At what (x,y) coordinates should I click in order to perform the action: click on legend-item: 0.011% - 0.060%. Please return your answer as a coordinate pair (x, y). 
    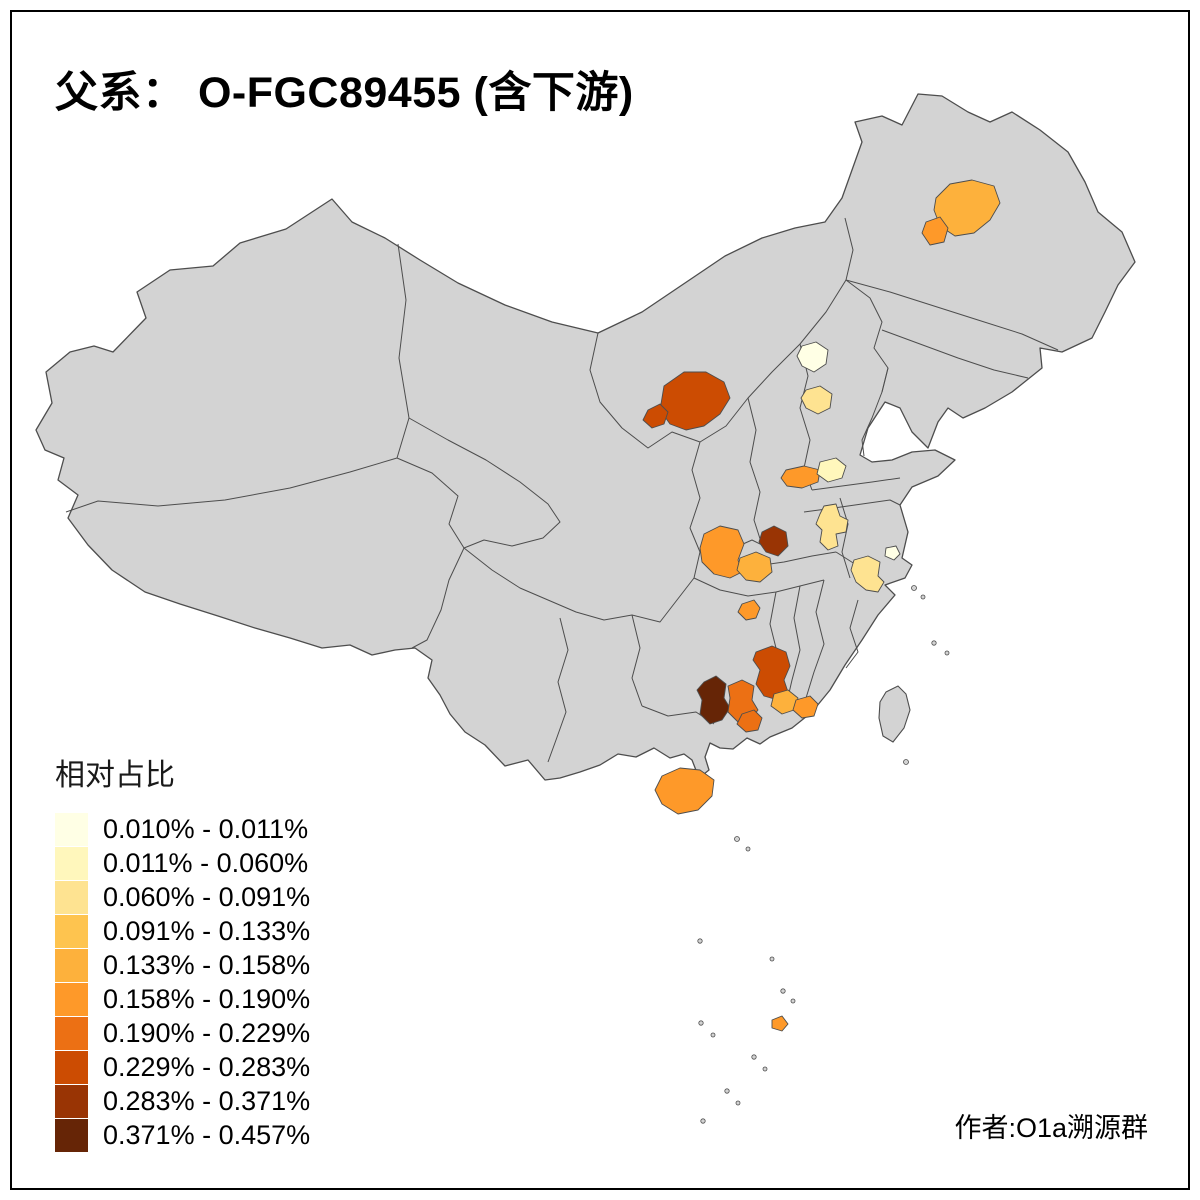
    Looking at the image, I should click on (182, 863).